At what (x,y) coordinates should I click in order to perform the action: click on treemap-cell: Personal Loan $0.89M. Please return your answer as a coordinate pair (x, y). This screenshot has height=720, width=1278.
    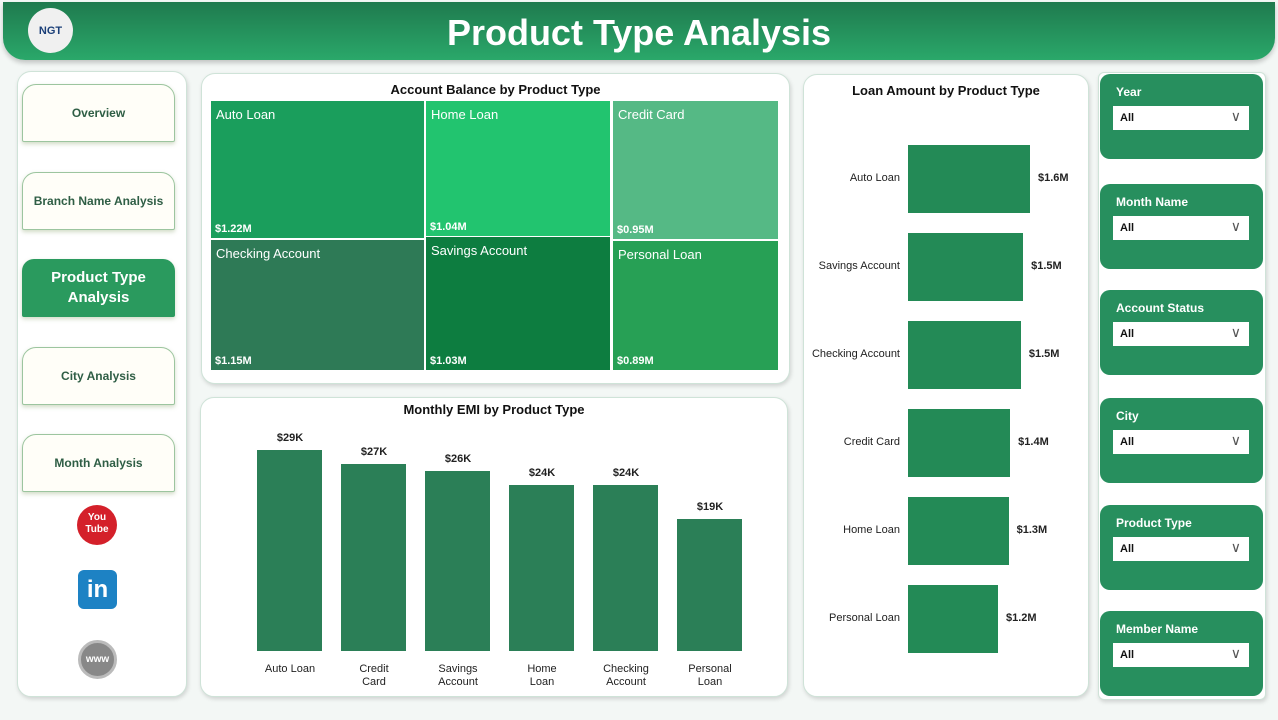
    Looking at the image, I should click on (695, 305).